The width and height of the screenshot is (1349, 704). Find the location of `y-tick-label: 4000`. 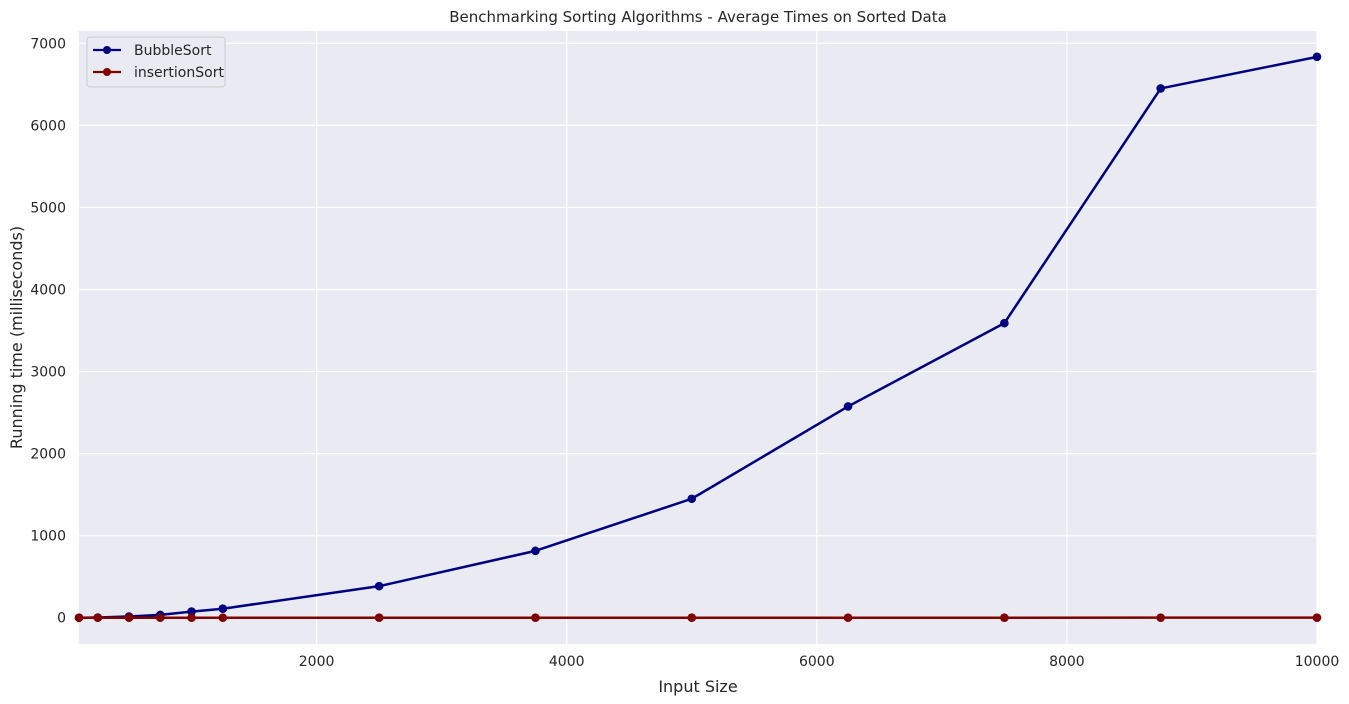

y-tick-label: 4000 is located at coordinates (48, 290).